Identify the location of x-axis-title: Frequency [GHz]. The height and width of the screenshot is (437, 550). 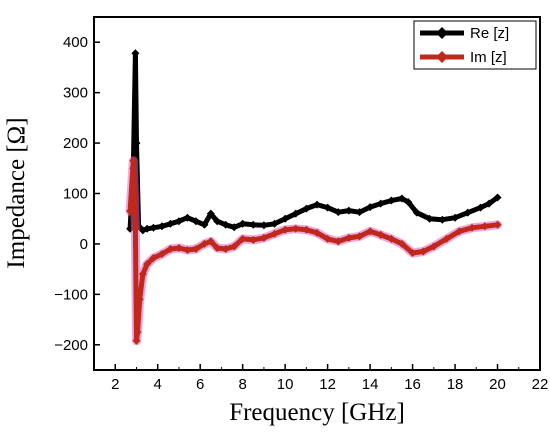
(317, 412).